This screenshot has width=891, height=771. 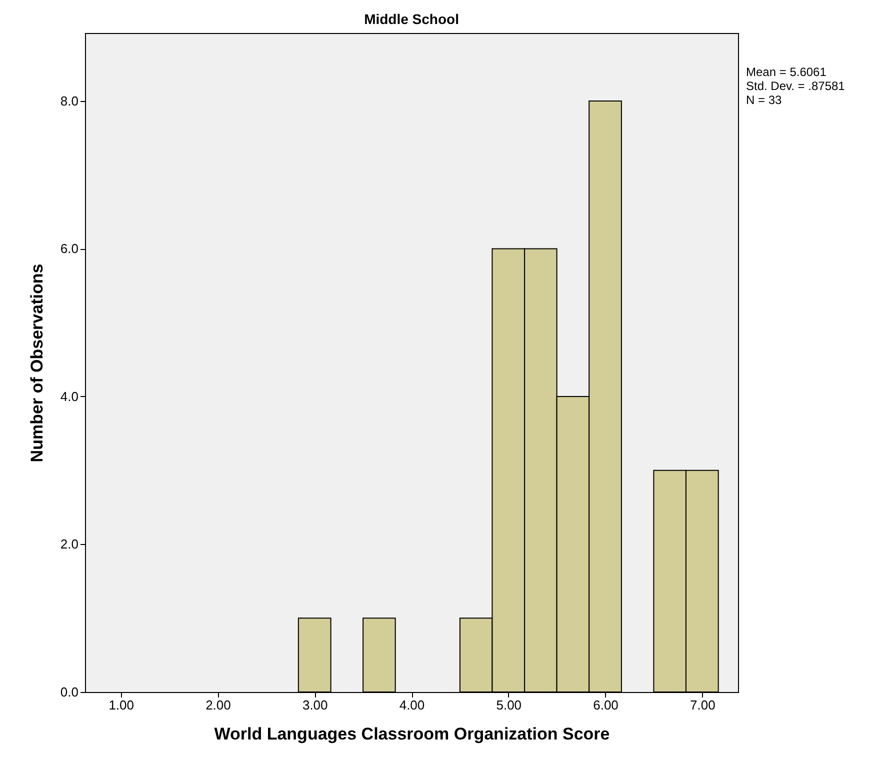 What do you see at coordinates (218, 705) in the screenshot?
I see `x-tick-label: 2.00` at bounding box center [218, 705].